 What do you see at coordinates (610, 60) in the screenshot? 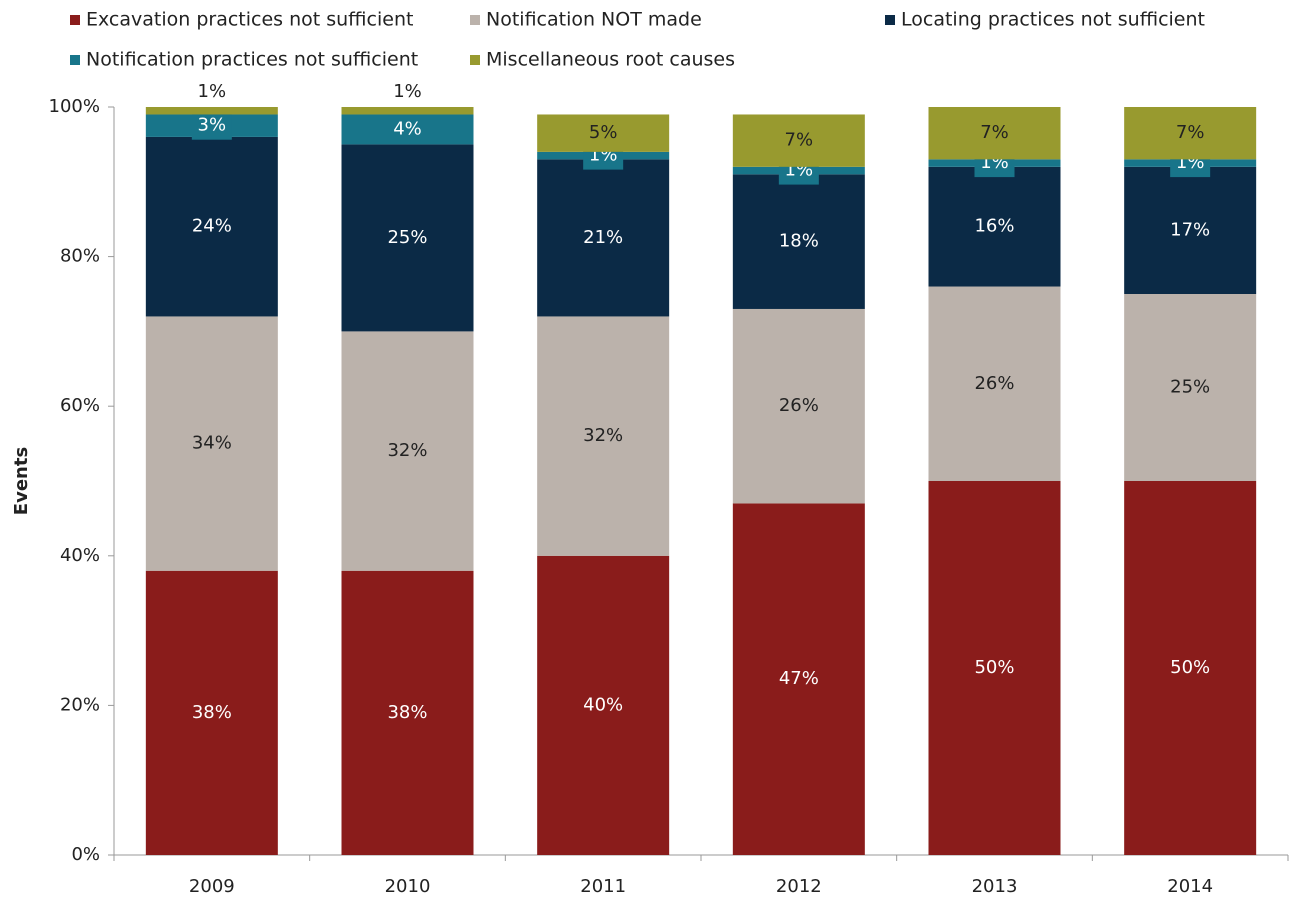
I see `legend-label: Miscellaneous root causes` at bounding box center [610, 60].